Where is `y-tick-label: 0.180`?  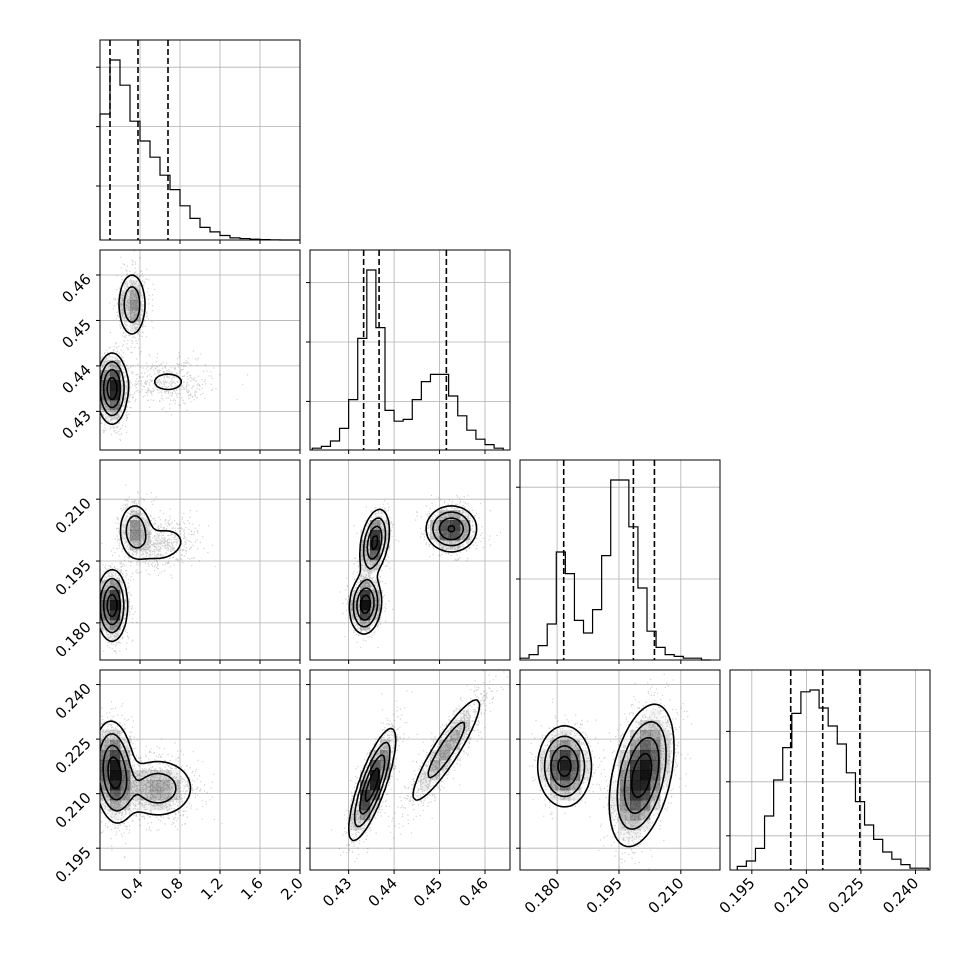
y-tick-label: 0.180 is located at coordinates (73, 639).